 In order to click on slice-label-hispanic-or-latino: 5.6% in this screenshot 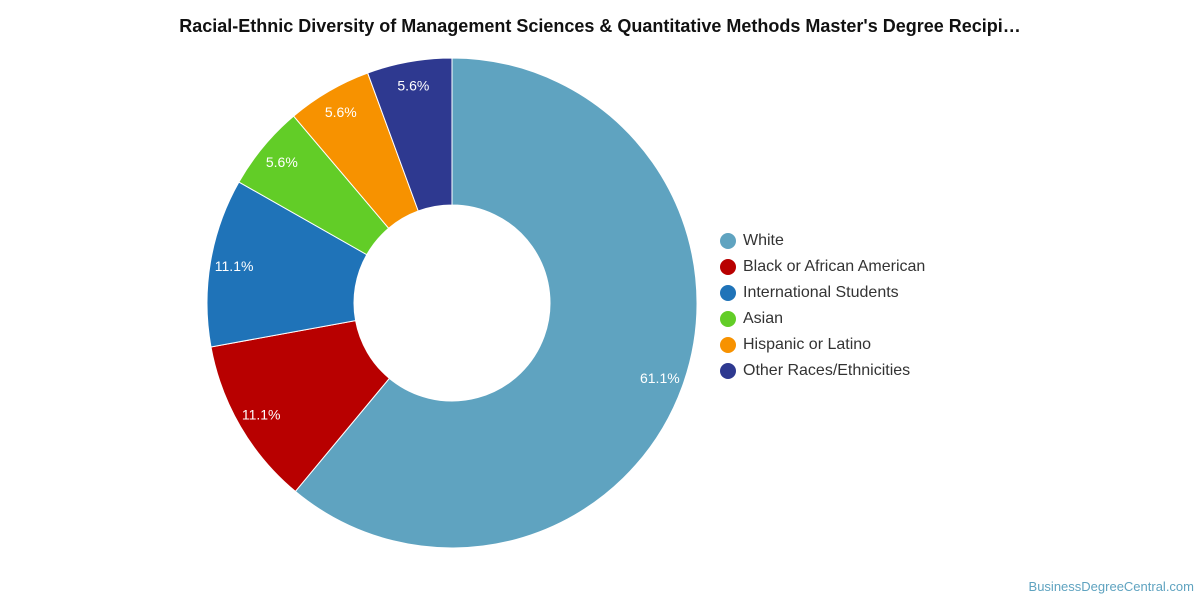, I will do `click(341, 112)`.